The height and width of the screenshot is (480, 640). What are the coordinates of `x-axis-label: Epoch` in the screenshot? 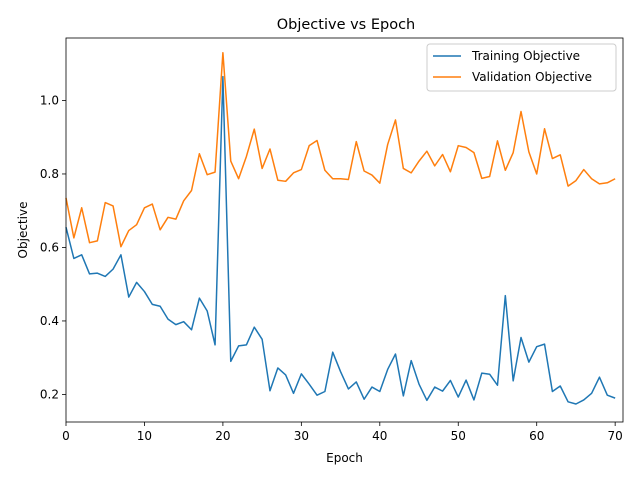 It's located at (344, 458).